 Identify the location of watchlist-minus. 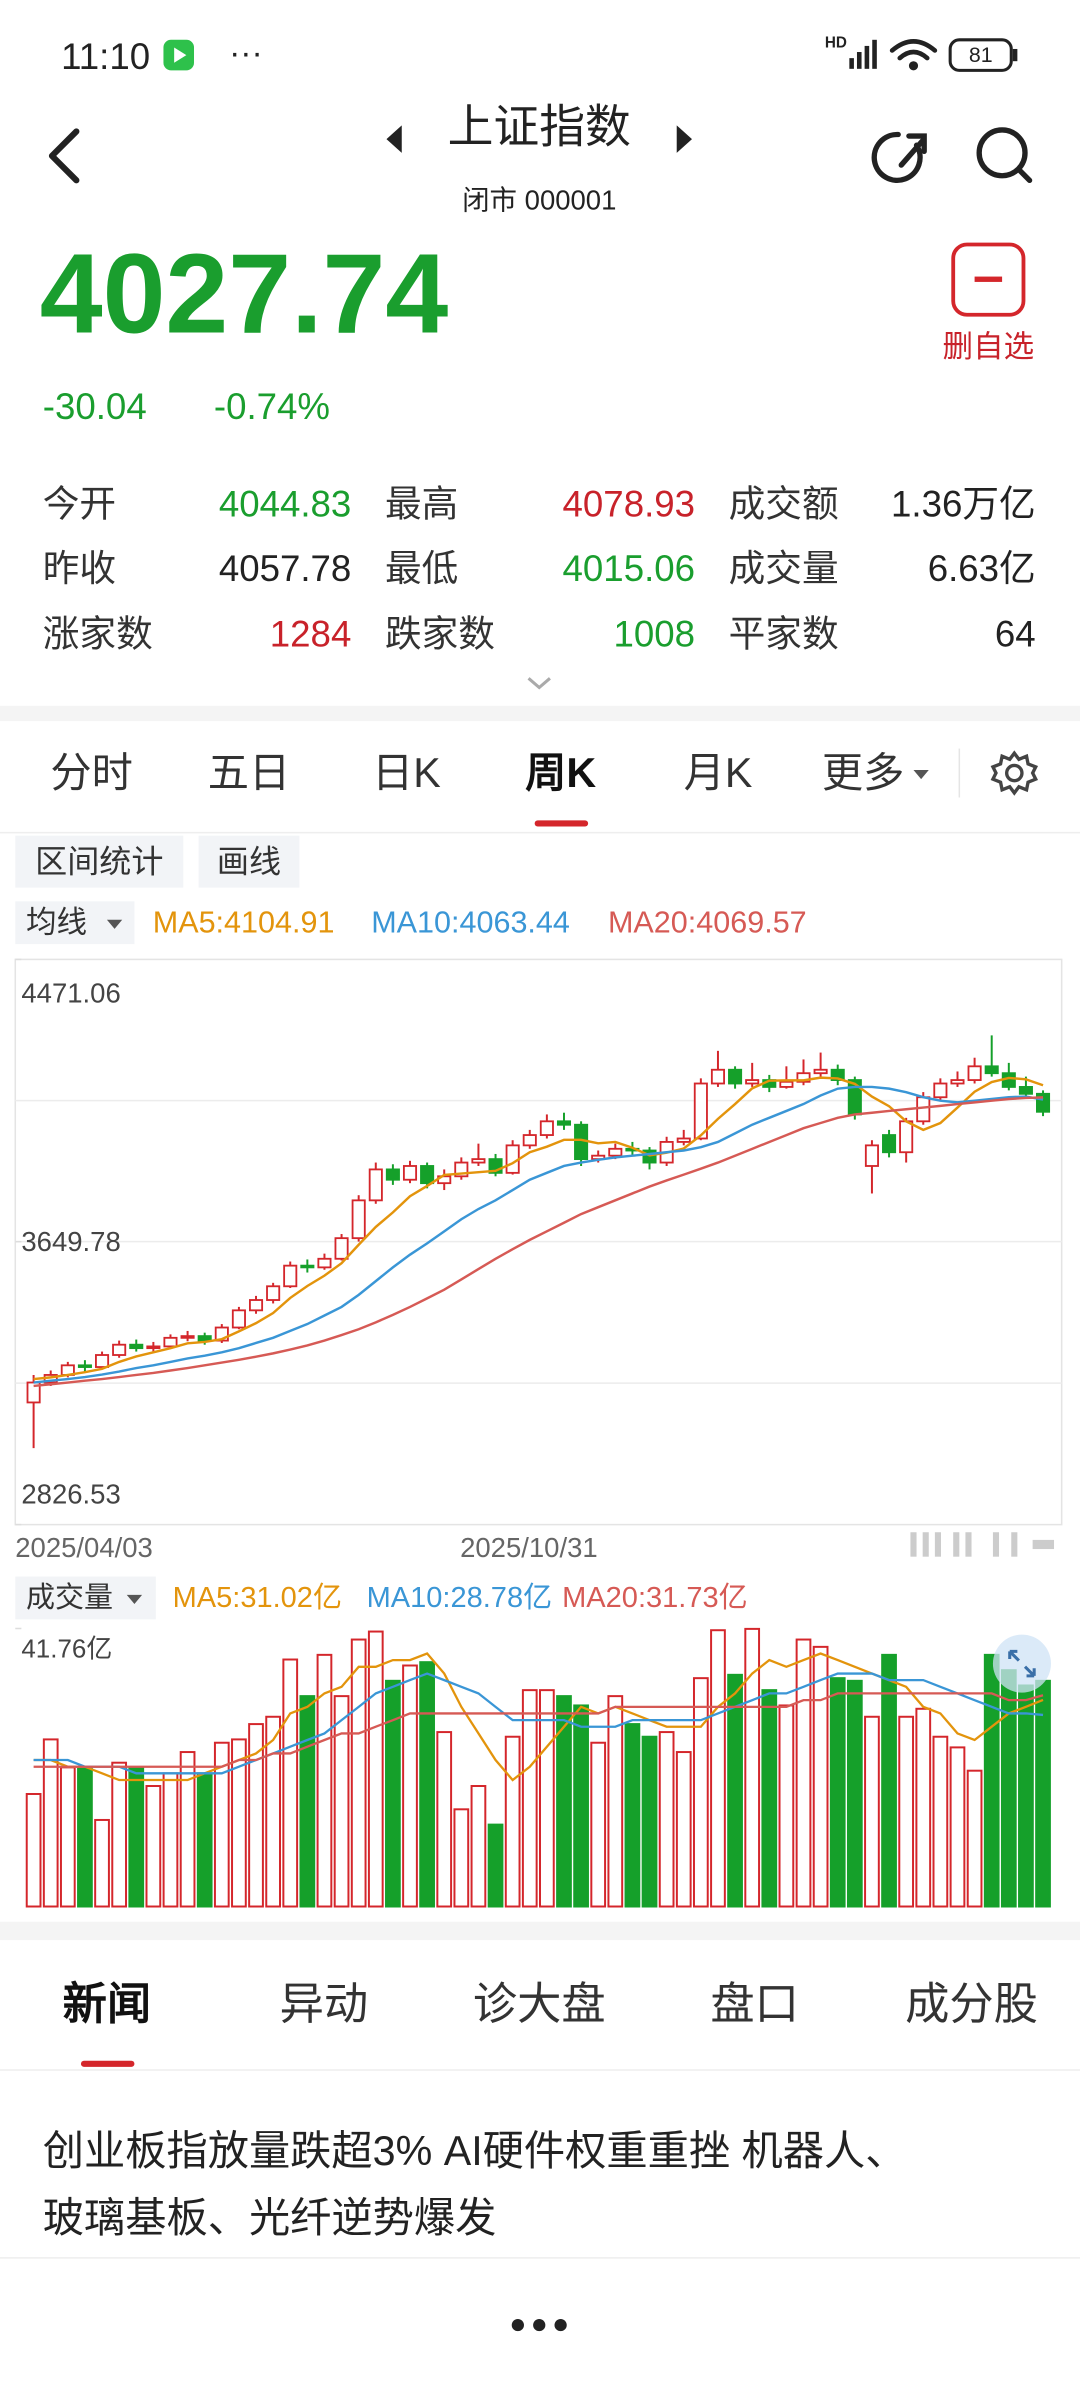
(988, 279).